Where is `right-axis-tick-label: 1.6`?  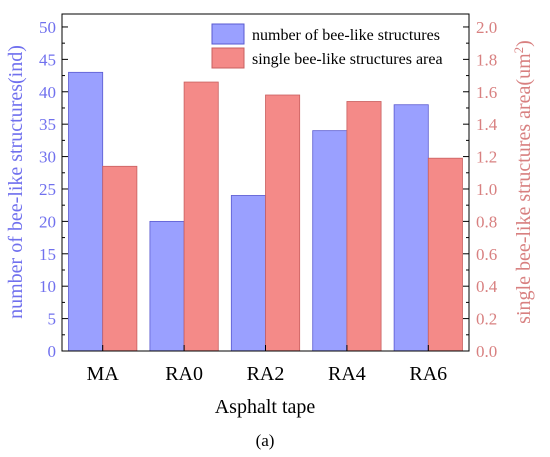
right-axis-tick-label: 1.6 is located at coordinates (486, 92).